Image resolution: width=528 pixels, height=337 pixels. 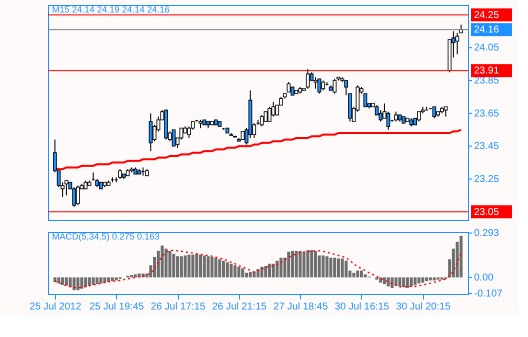 I want to click on chart-title: MACD(5,34,5) 0.275 0.163, so click(x=106, y=237).